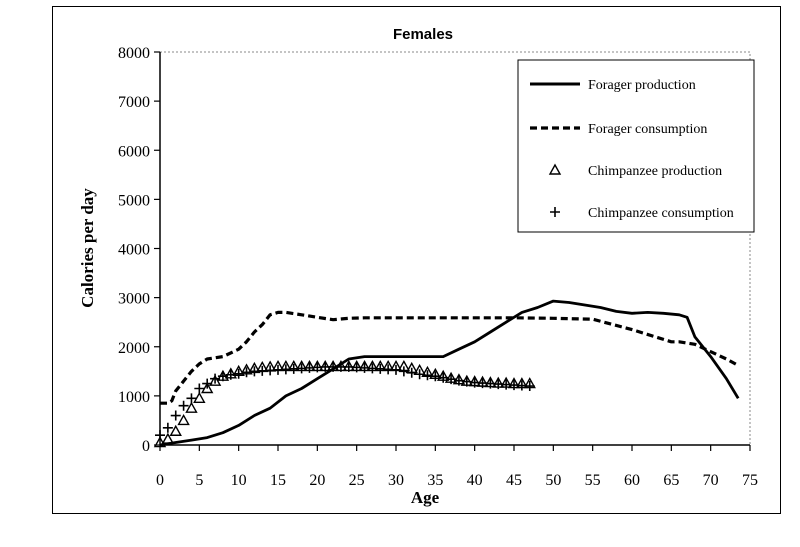 The image size is (800, 547). I want to click on y-tick-label: 8000, so click(134, 53).